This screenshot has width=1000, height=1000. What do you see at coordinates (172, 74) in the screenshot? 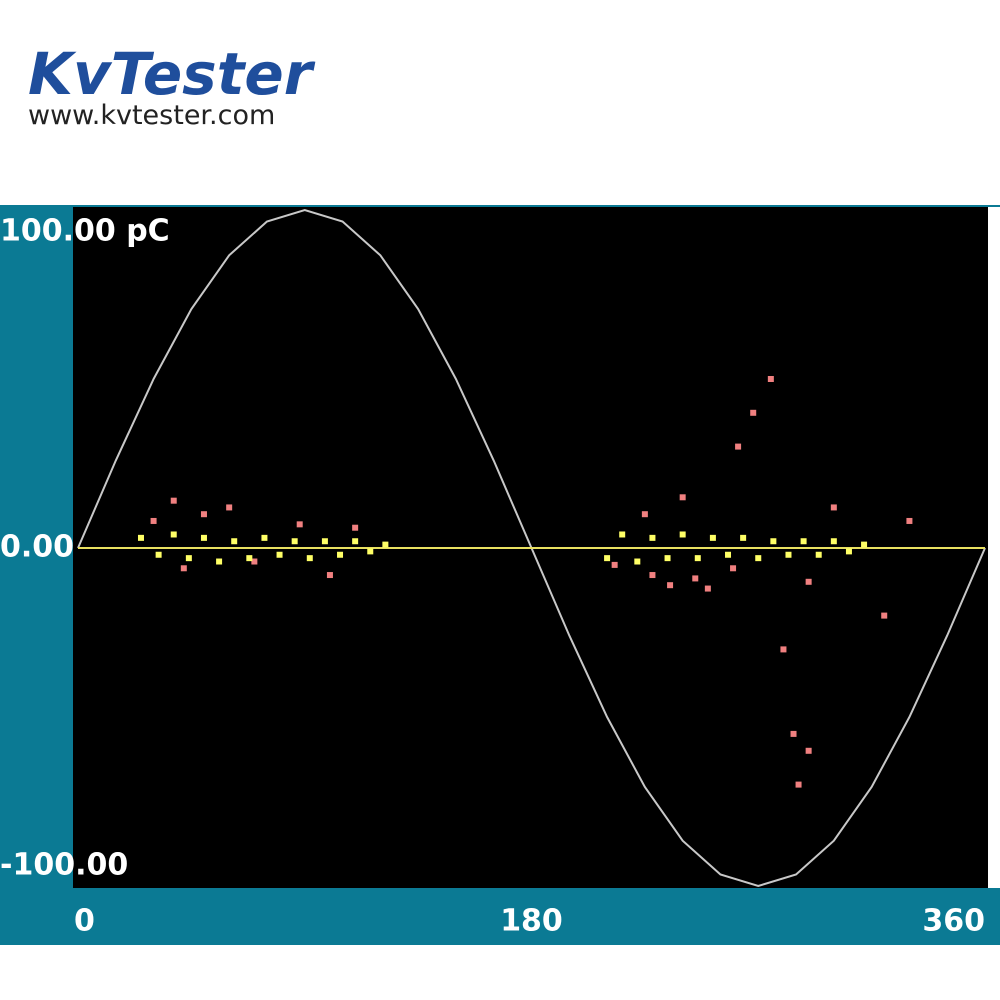
I see `brand: KvTester` at bounding box center [172, 74].